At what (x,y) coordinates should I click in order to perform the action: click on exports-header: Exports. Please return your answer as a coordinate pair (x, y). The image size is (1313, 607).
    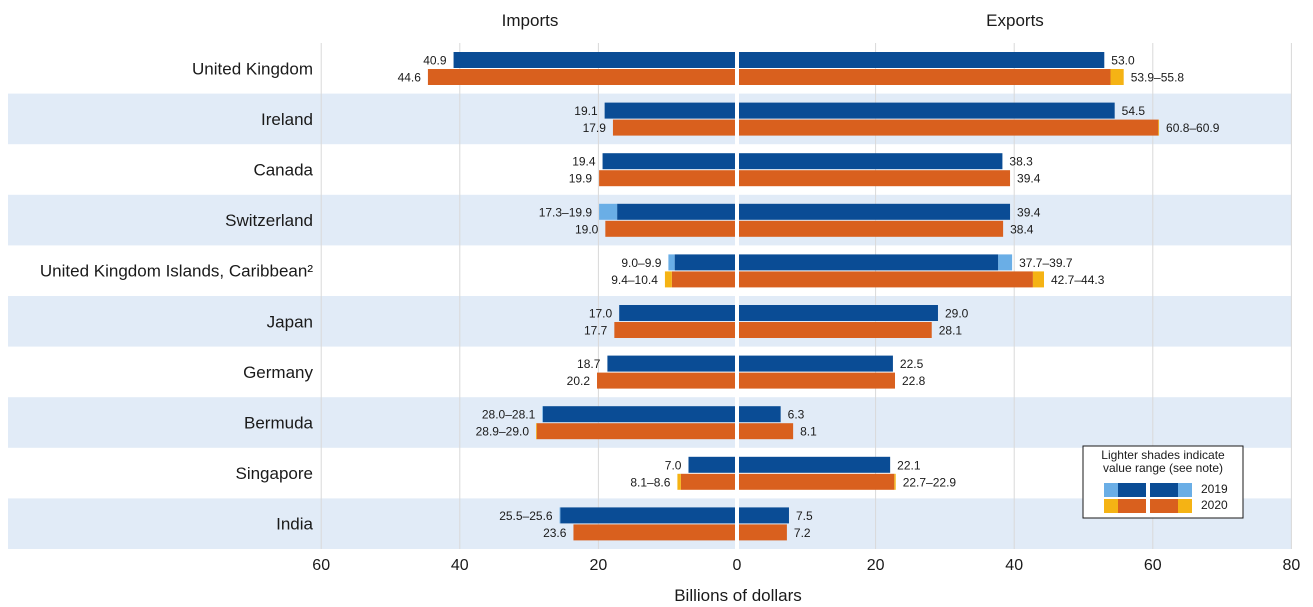
    Looking at the image, I should click on (1015, 20).